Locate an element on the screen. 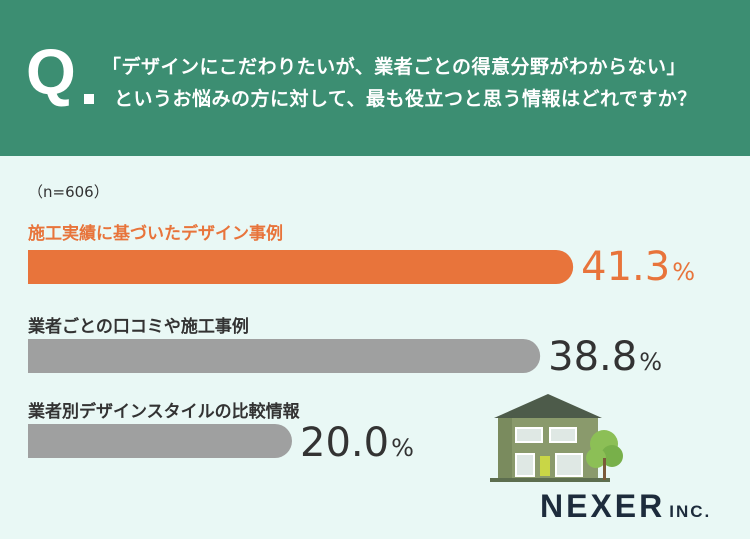  question-line-1: 「デザインにこだわりたいが、業者ごとの得意分野がわからない」 is located at coordinates (394, 67).